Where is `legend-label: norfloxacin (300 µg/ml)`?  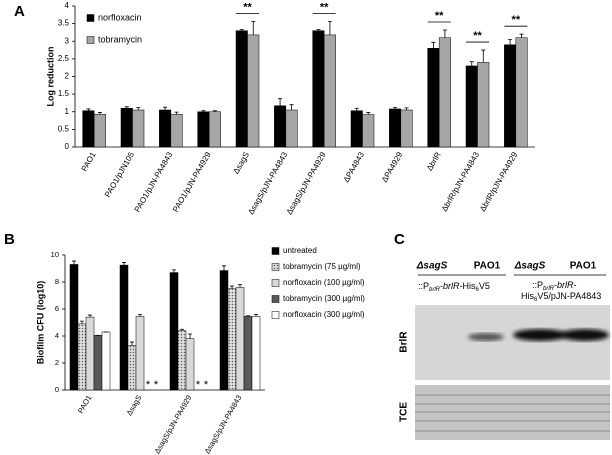 legend-label: norfloxacin (300 µg/ml) is located at coordinates (324, 314).